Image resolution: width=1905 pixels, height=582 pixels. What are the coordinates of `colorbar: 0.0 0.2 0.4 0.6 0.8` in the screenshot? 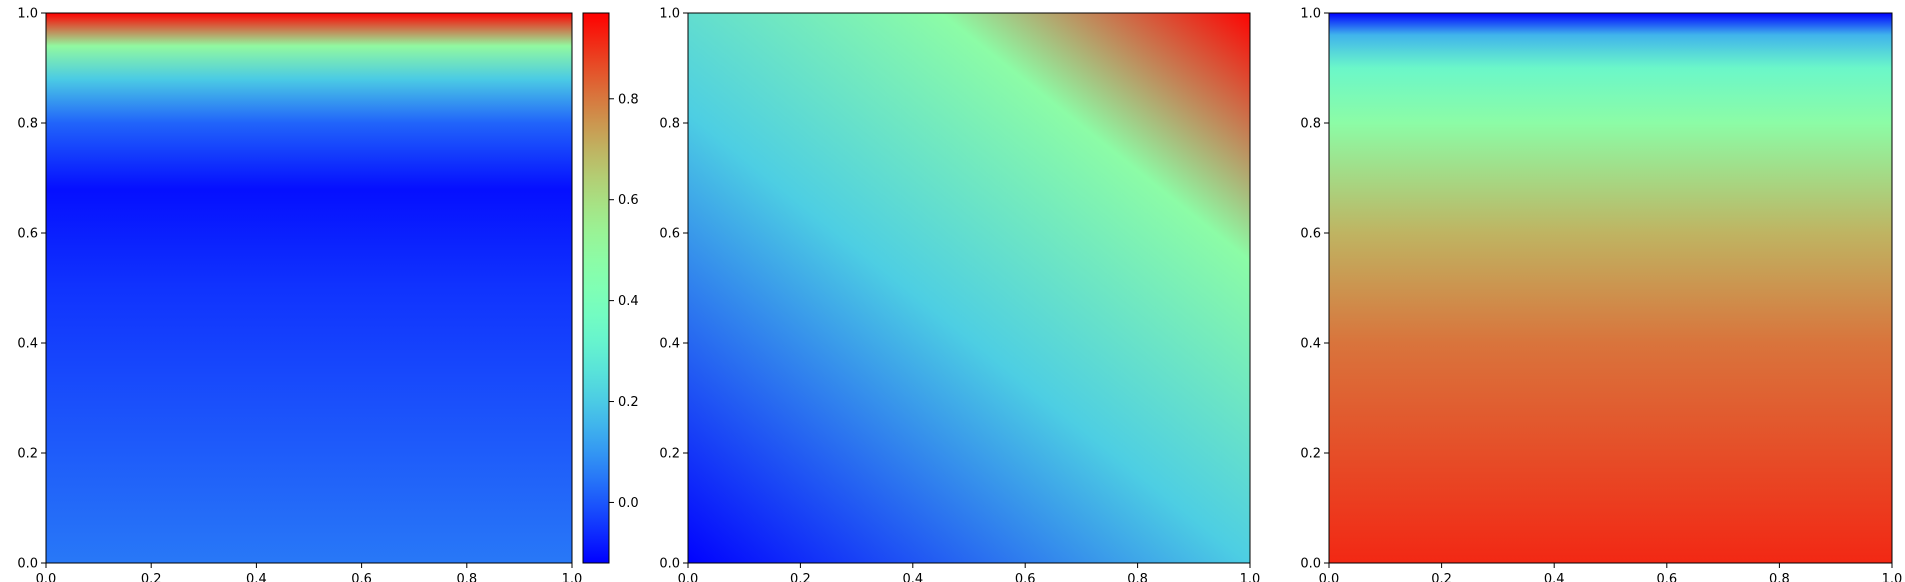 It's located at (610, 288).